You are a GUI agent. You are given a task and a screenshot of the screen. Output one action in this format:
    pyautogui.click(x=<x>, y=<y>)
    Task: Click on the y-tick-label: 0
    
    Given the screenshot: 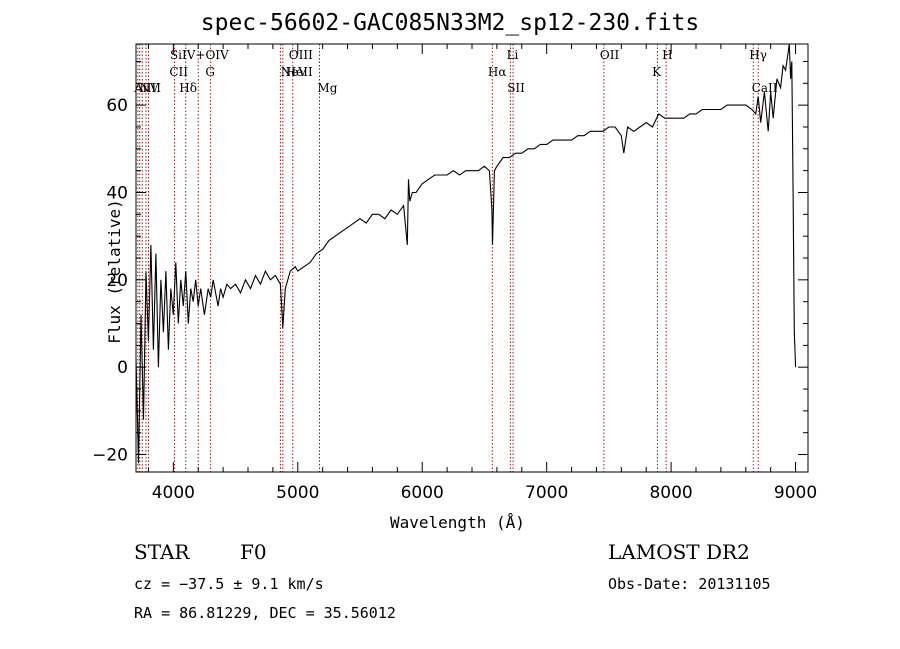 What is the action you would take?
    pyautogui.click(x=122, y=368)
    